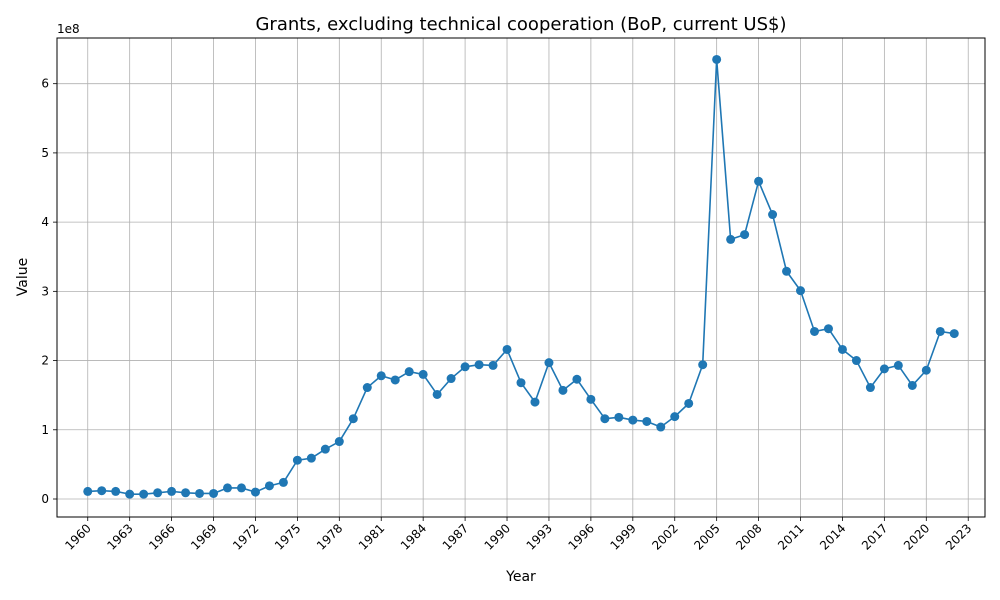  What do you see at coordinates (45, 291) in the screenshot?
I see `y-tick-label: 3` at bounding box center [45, 291].